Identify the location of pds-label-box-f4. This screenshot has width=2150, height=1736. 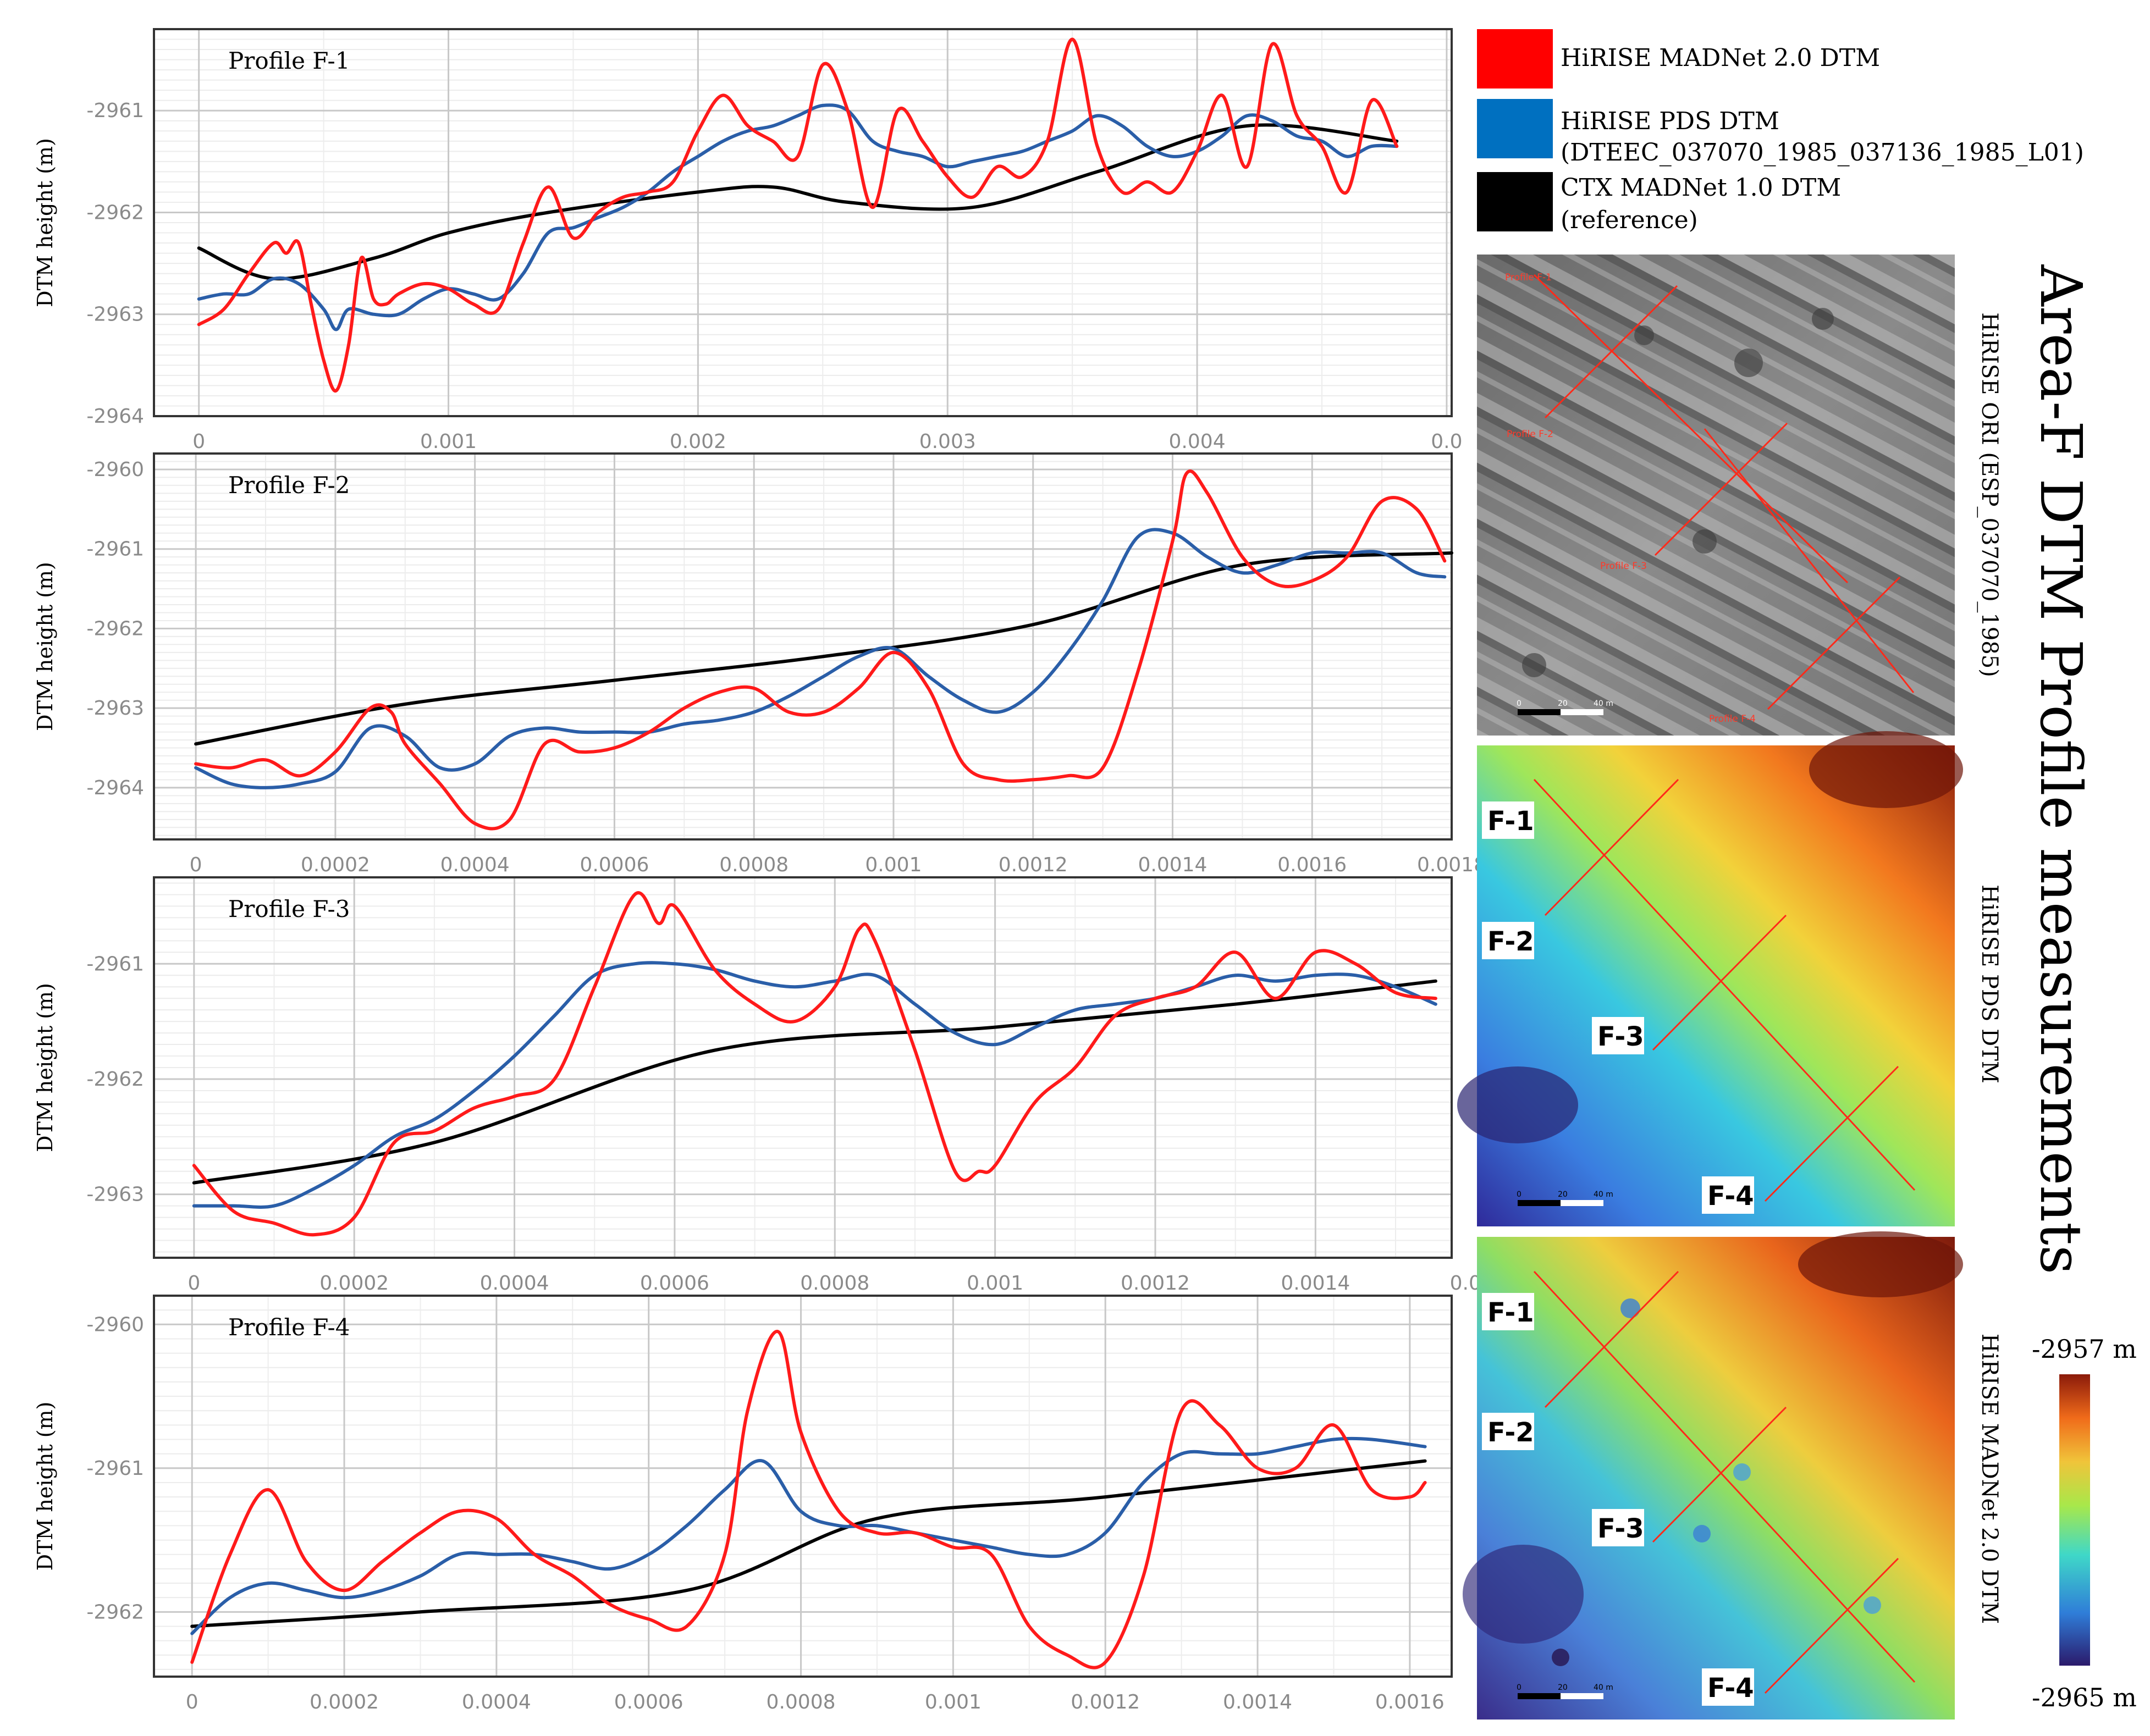
(1728, 1195).